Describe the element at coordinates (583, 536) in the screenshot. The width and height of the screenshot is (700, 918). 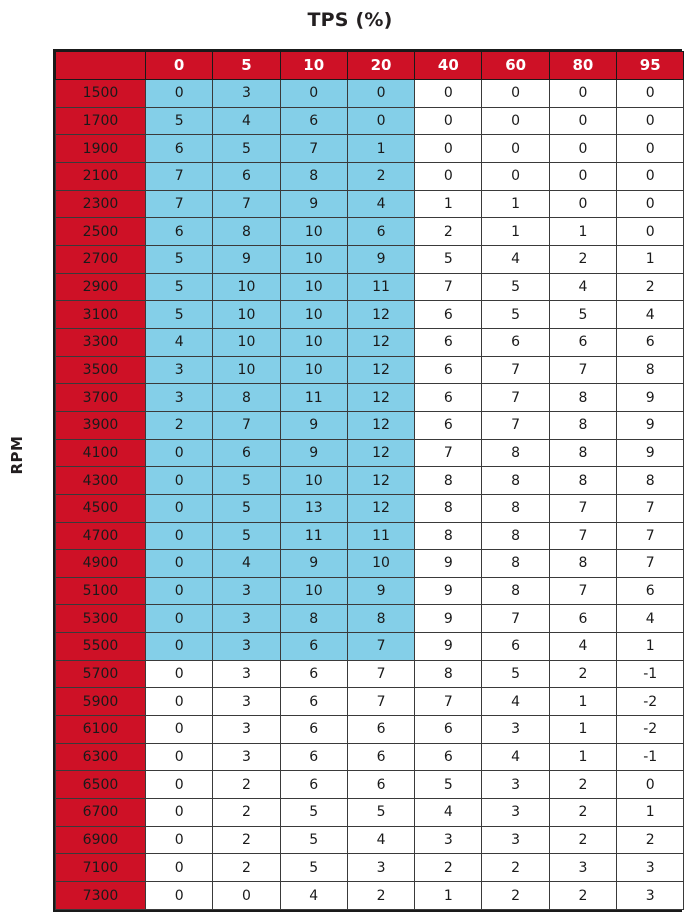
I see `cell-rpm-4700-tps-80: 7` at that location.